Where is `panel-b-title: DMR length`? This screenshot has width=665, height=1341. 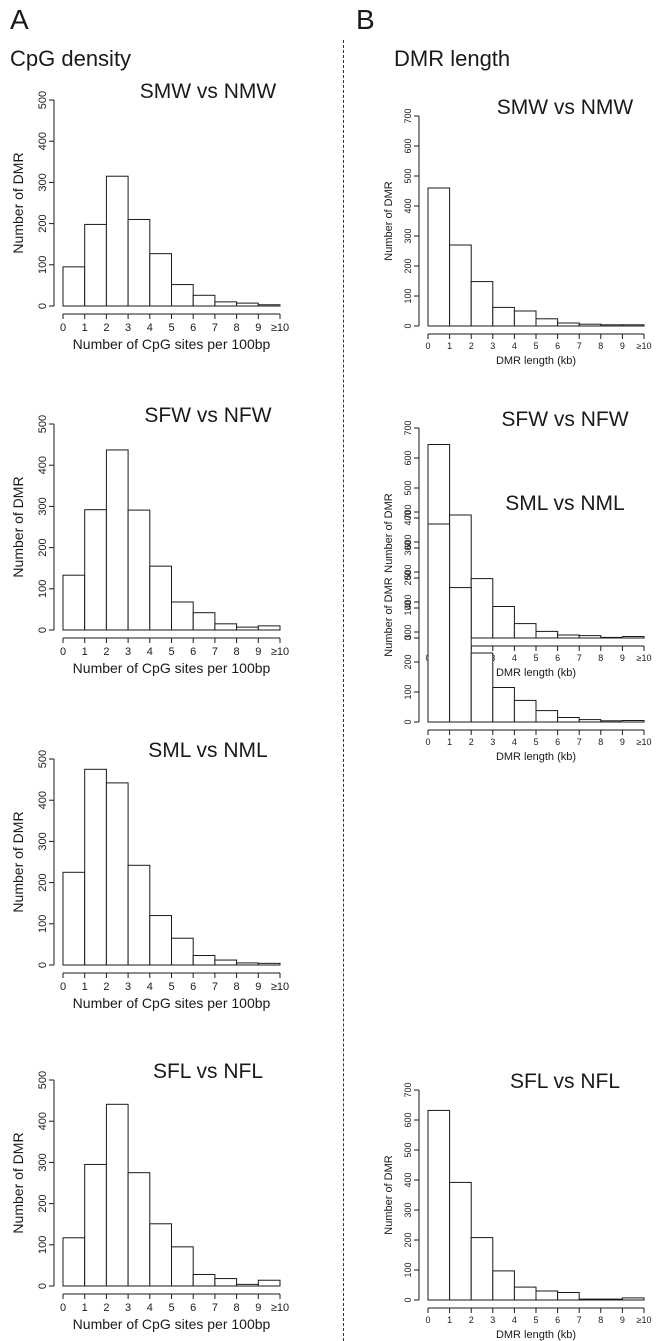
panel-b-title: DMR length is located at coordinates (452, 58).